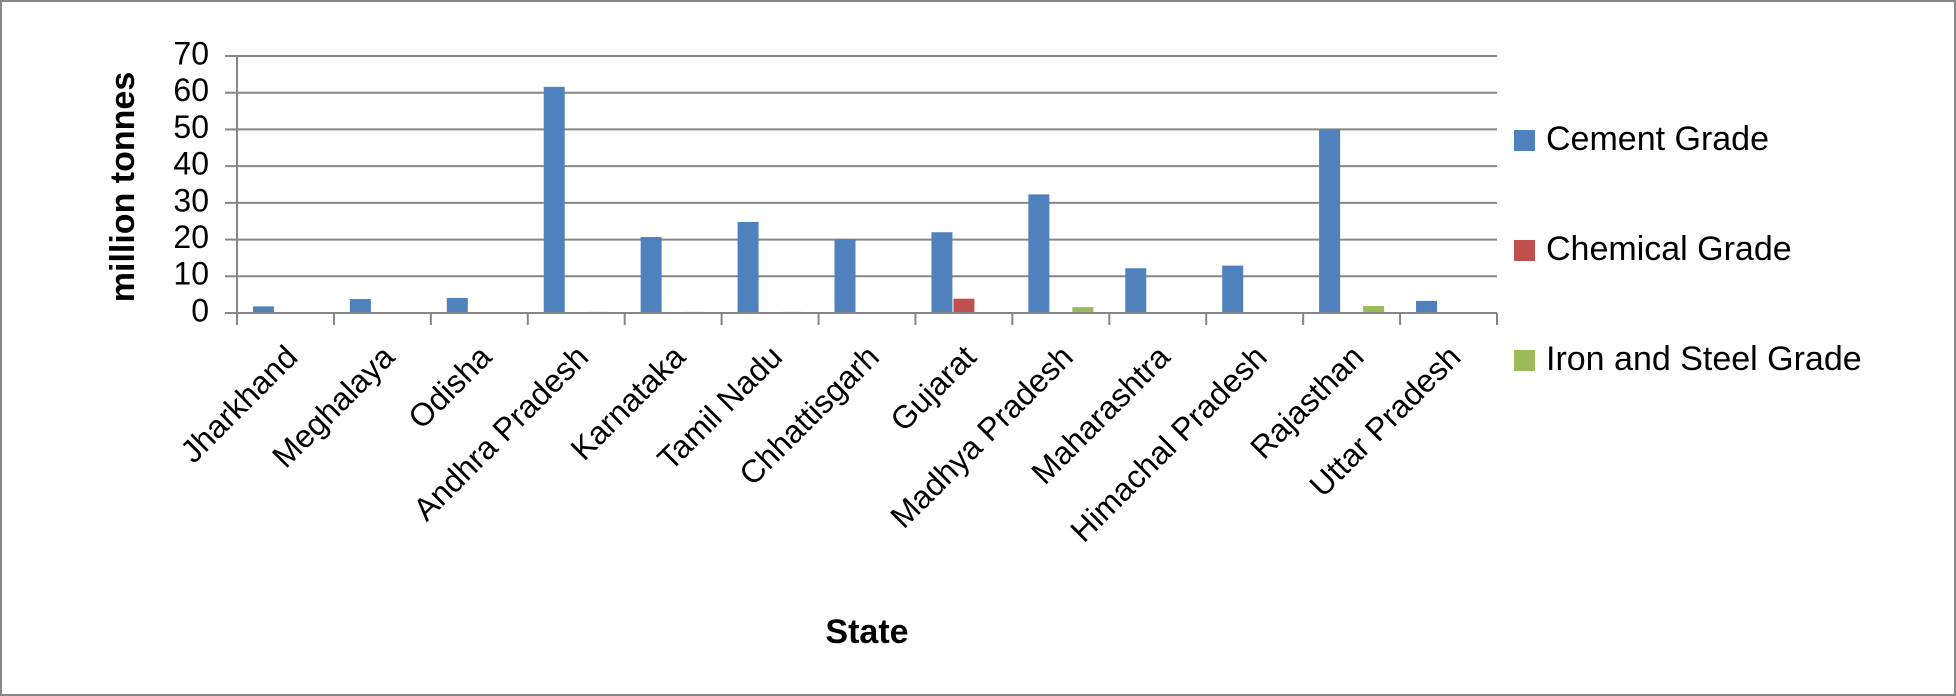 The width and height of the screenshot is (1956, 696). I want to click on y-tick-label: 70, so click(191, 53).